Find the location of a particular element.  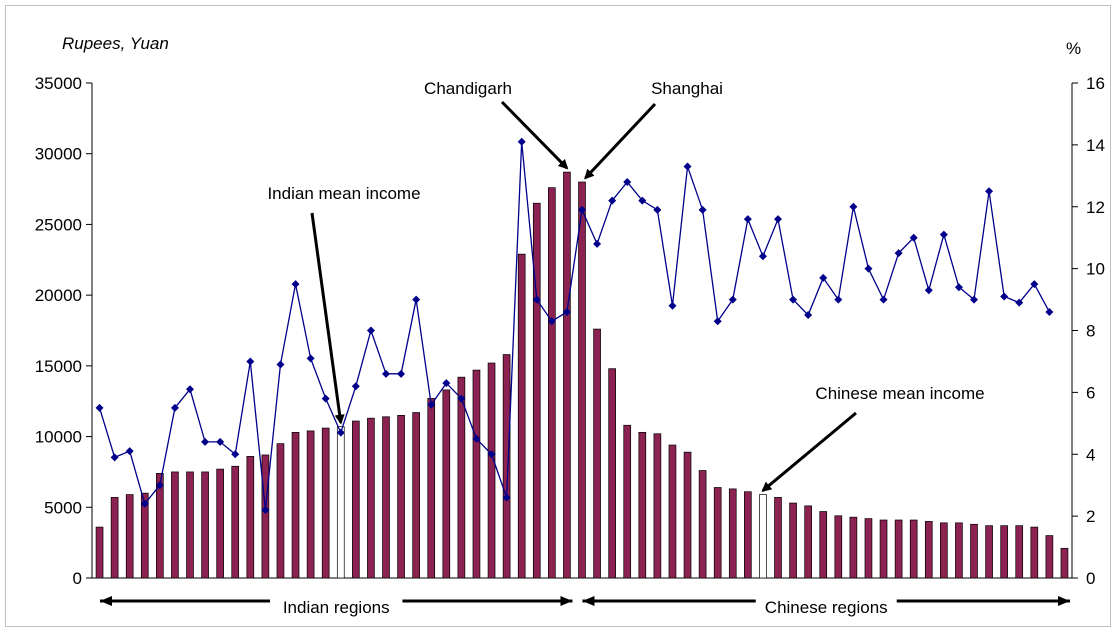

annotation-label: Indian mean income is located at coordinates (343, 193).